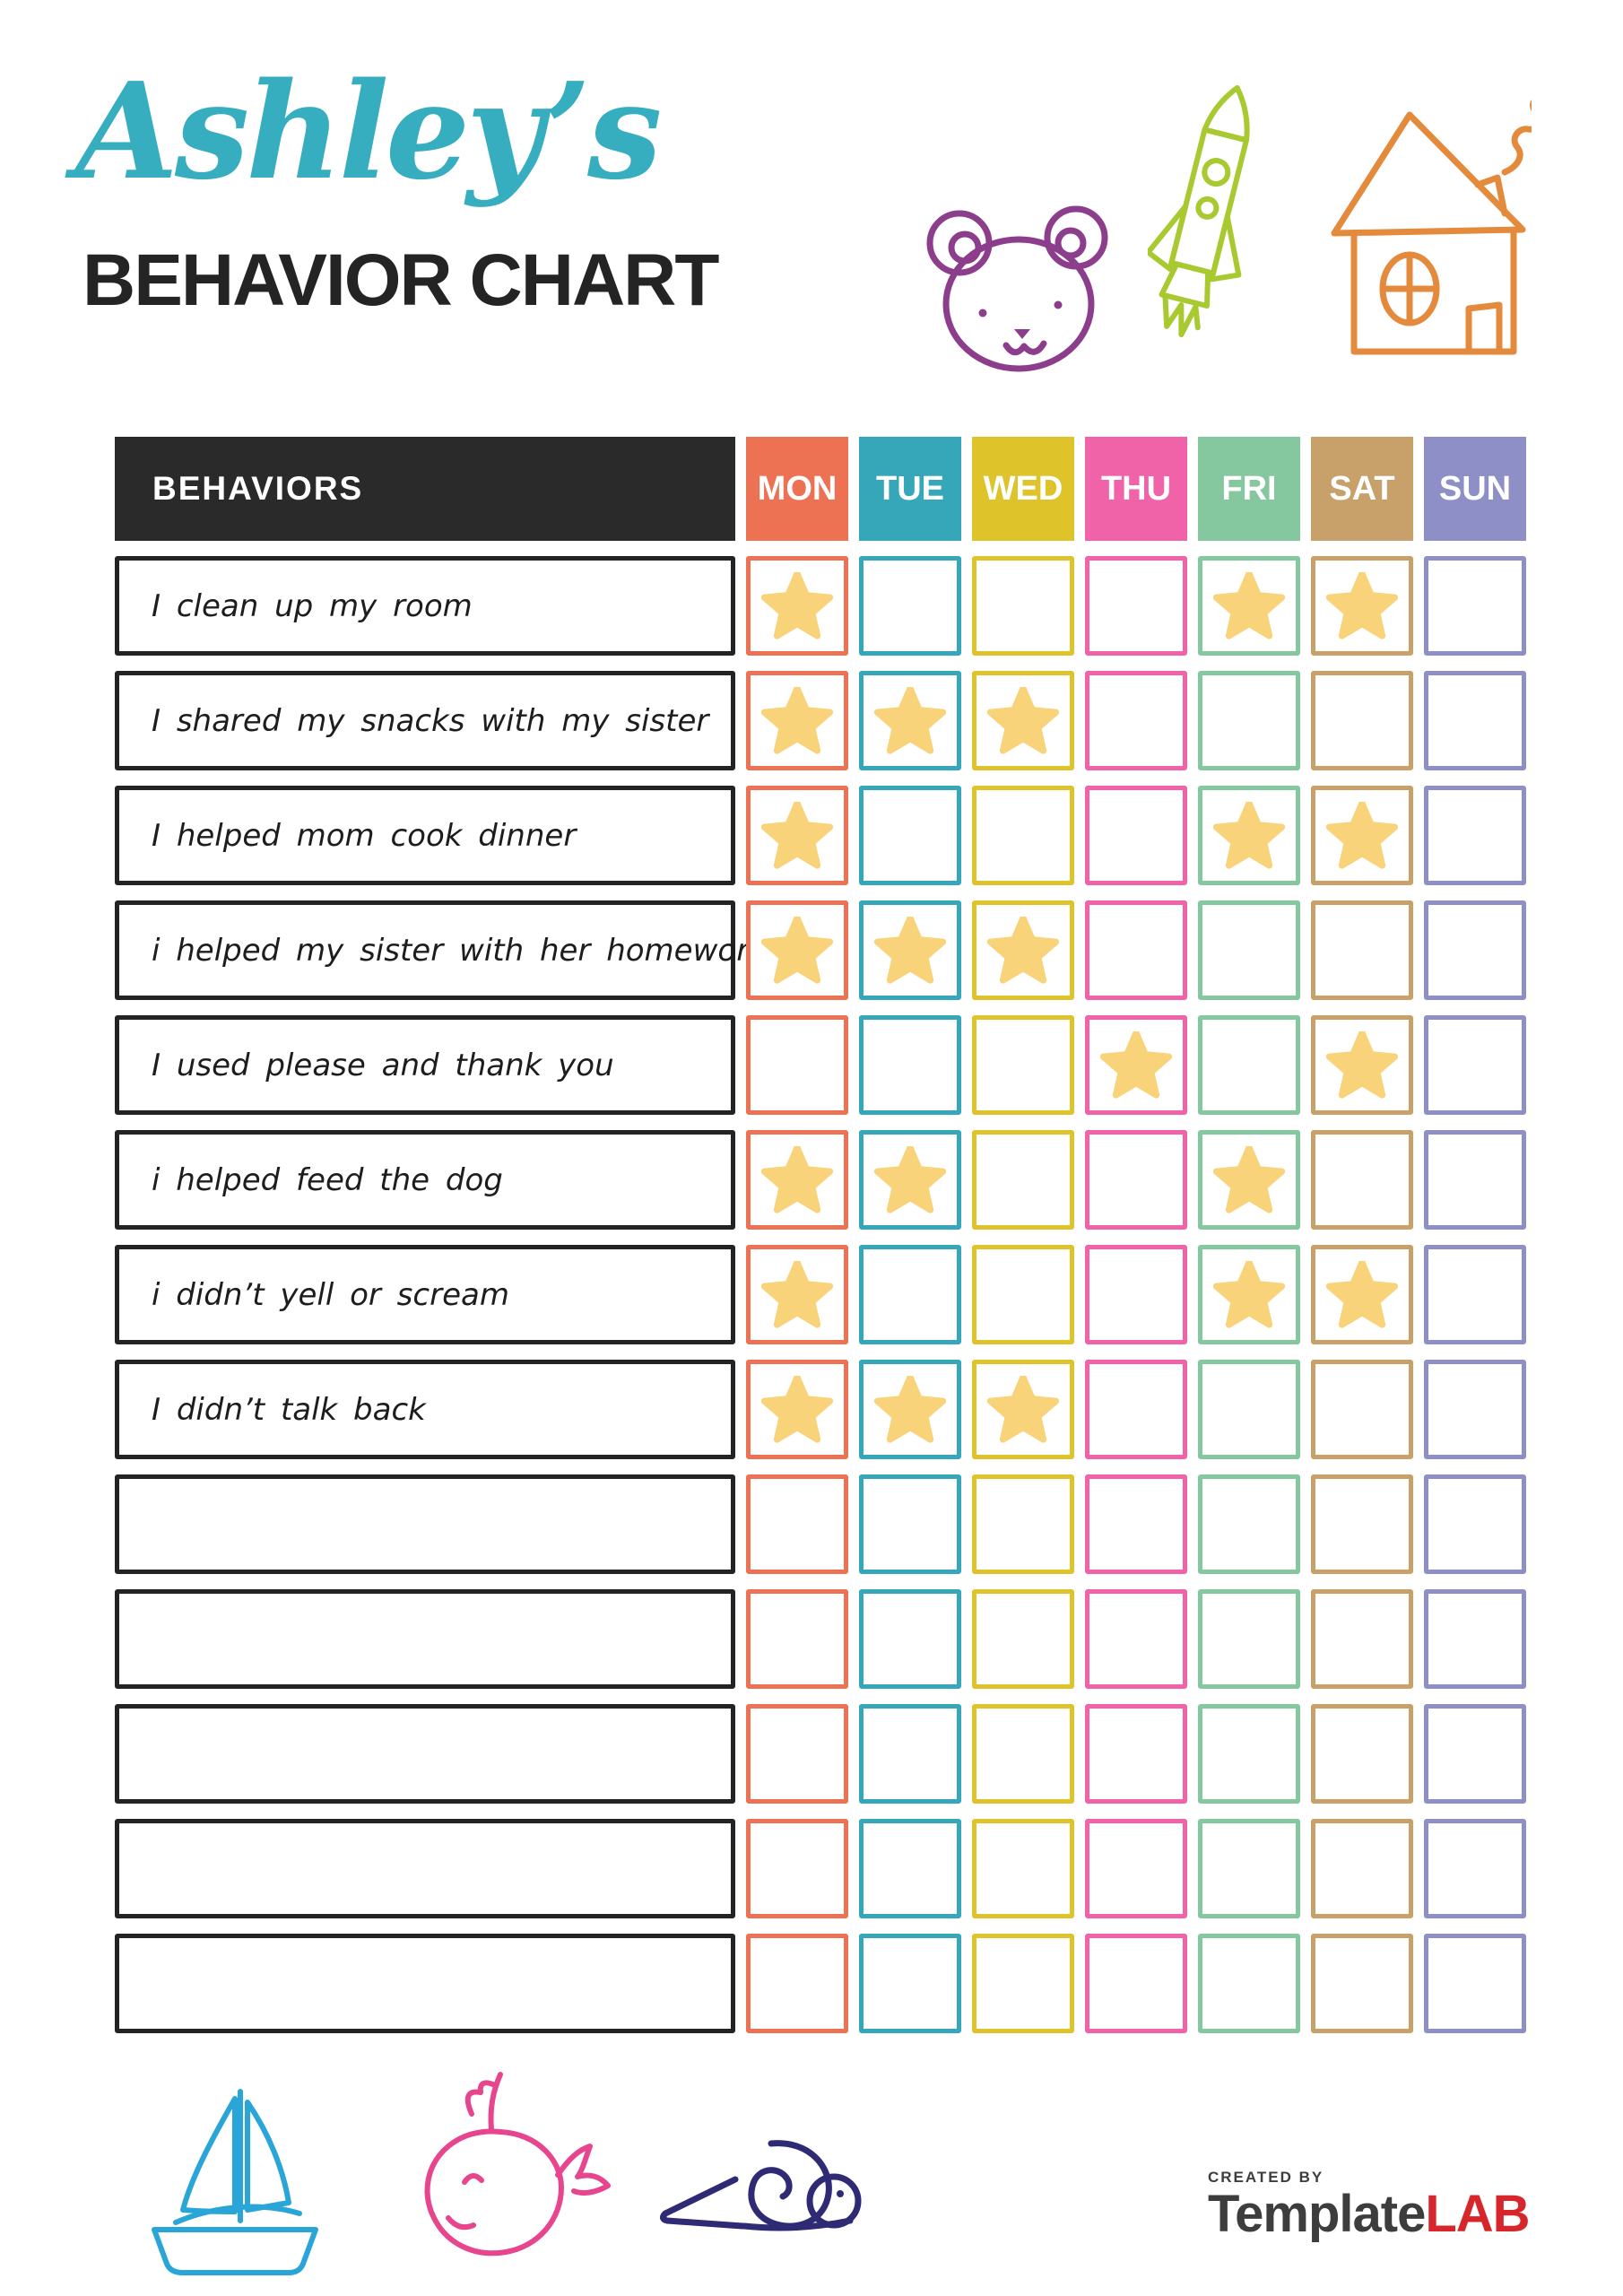 The image size is (1623, 2296). I want to click on day-cell-tue-row7, so click(910, 1294).